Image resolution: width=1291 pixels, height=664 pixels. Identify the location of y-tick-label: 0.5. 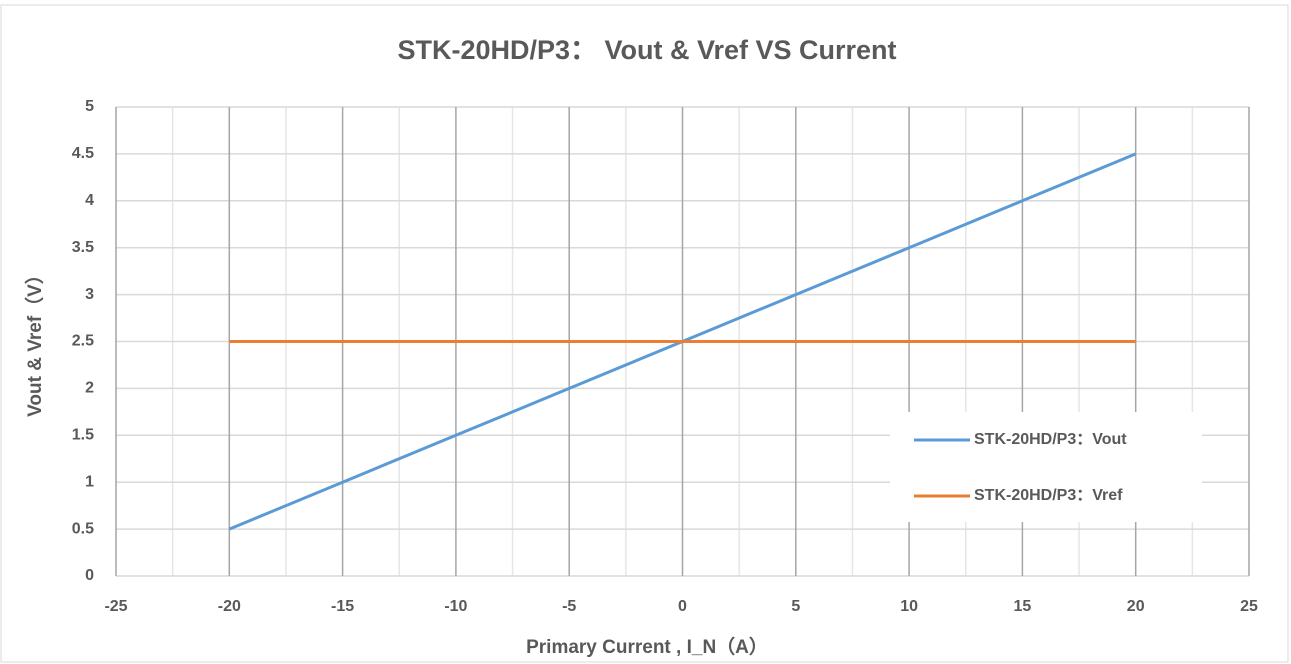
(83, 528).